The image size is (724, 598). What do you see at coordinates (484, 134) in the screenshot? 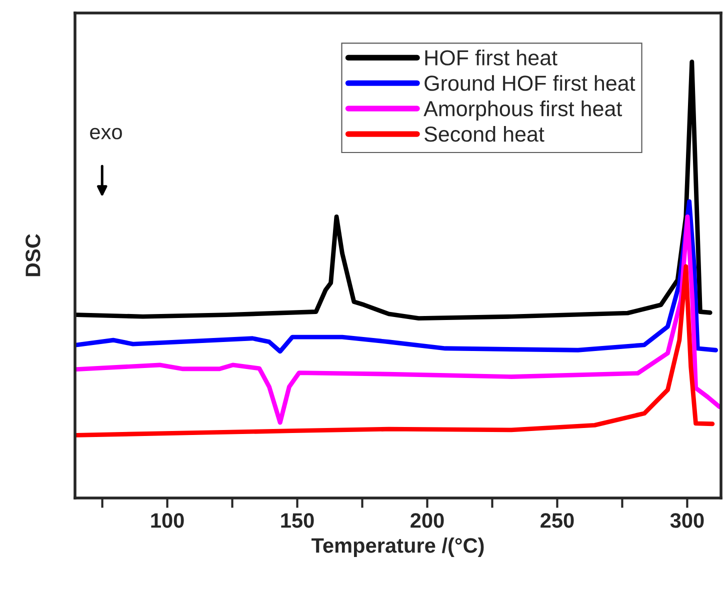
I see `legend-label: Second heat` at bounding box center [484, 134].